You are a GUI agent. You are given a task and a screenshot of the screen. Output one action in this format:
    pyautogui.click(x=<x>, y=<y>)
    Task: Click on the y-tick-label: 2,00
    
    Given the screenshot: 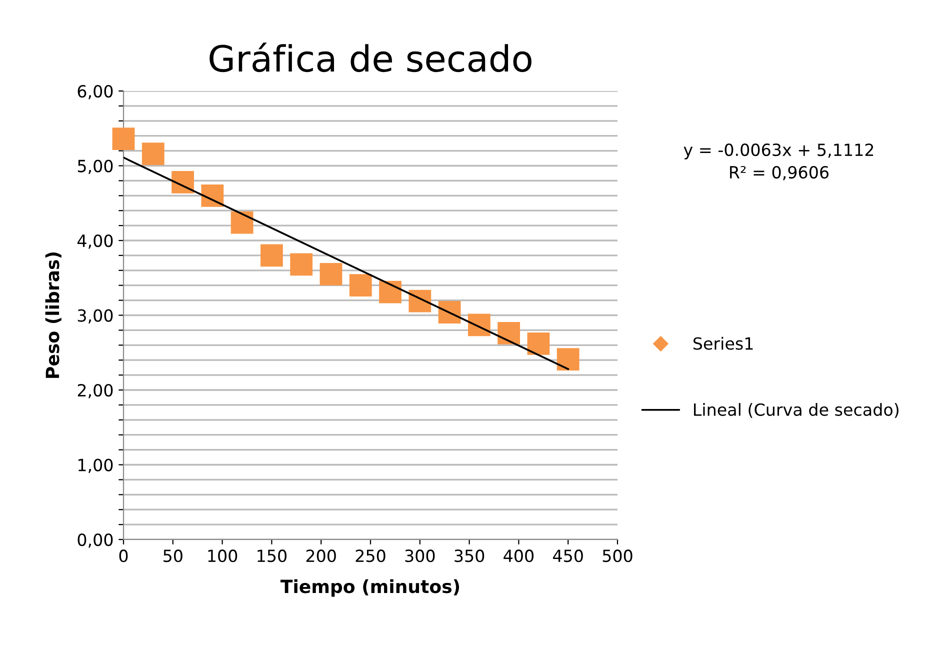 What is the action you would take?
    pyautogui.click(x=95, y=391)
    